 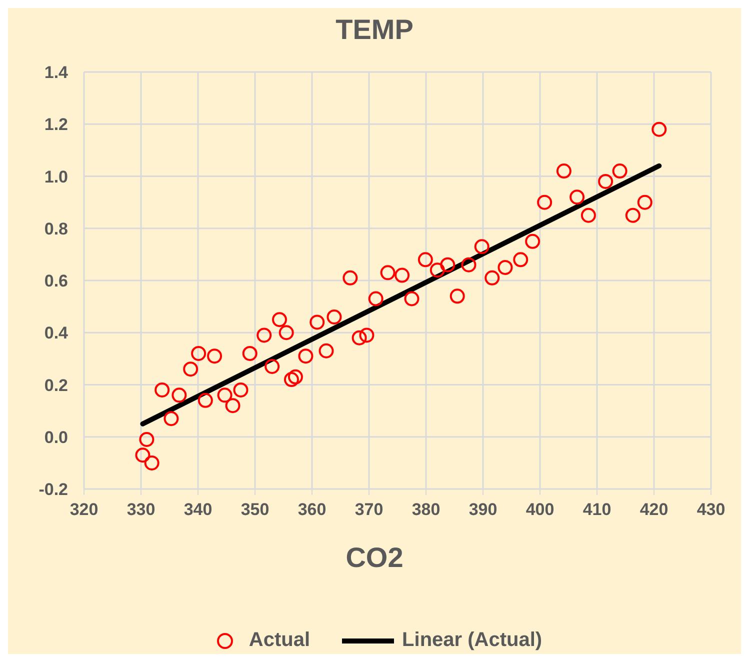 I want to click on x-tick-label: 330, so click(x=141, y=510).